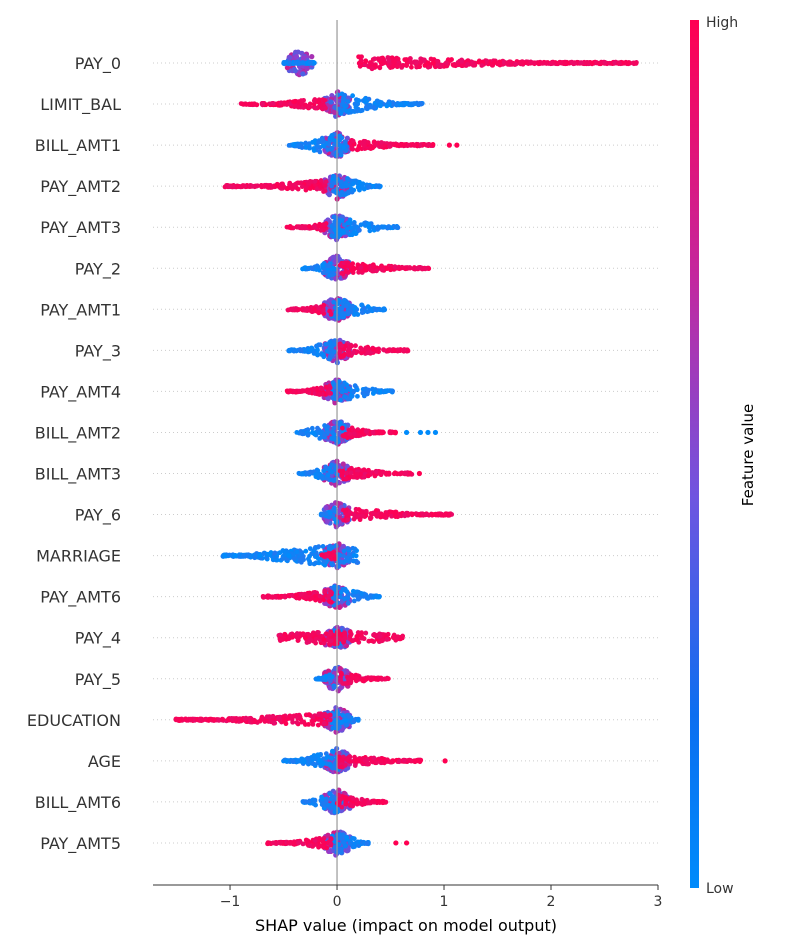  I want to click on feature-label: MARRIAGE, so click(78, 556).